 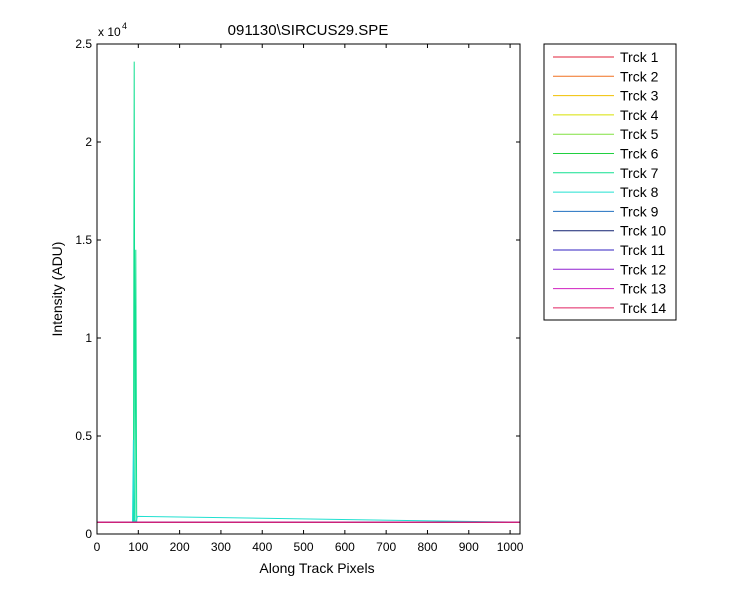 What do you see at coordinates (345, 547) in the screenshot?
I see `x-tick-label: 600` at bounding box center [345, 547].